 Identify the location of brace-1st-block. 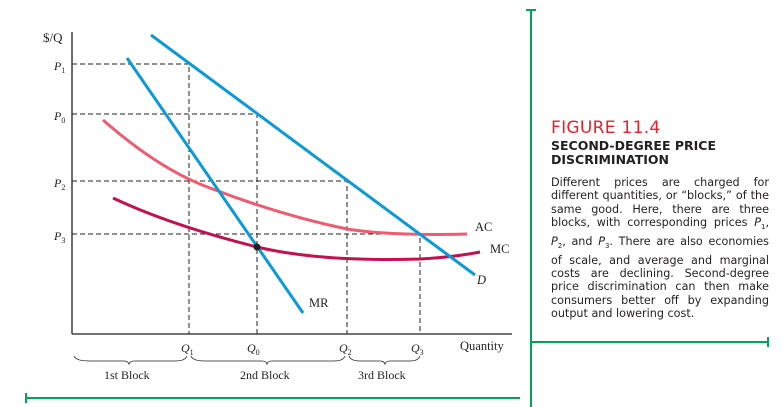
(130, 360).